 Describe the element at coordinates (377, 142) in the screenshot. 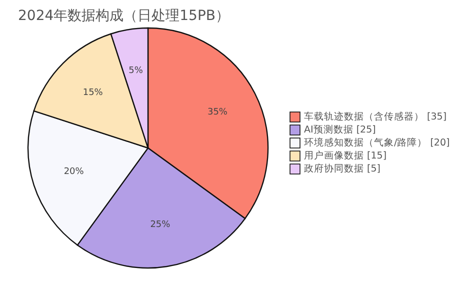

I see `legend-label: 环境感知数据（气象/路障） [20]` at that location.